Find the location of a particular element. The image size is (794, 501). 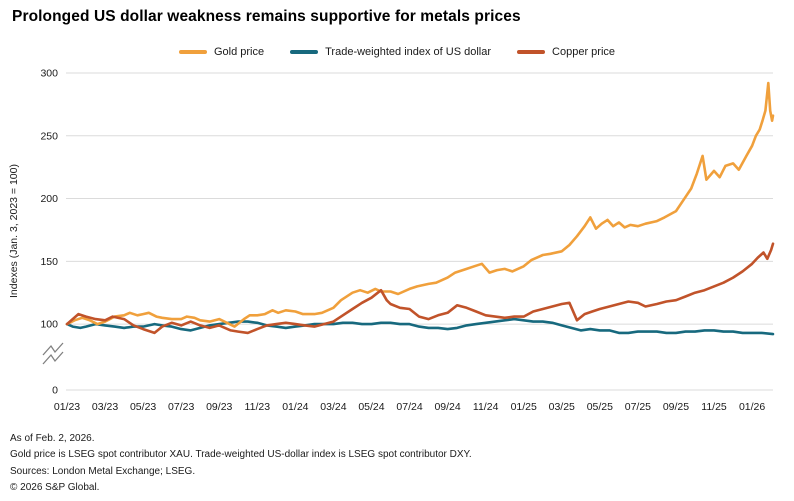

x-tick-label: 07/25 is located at coordinates (638, 407).